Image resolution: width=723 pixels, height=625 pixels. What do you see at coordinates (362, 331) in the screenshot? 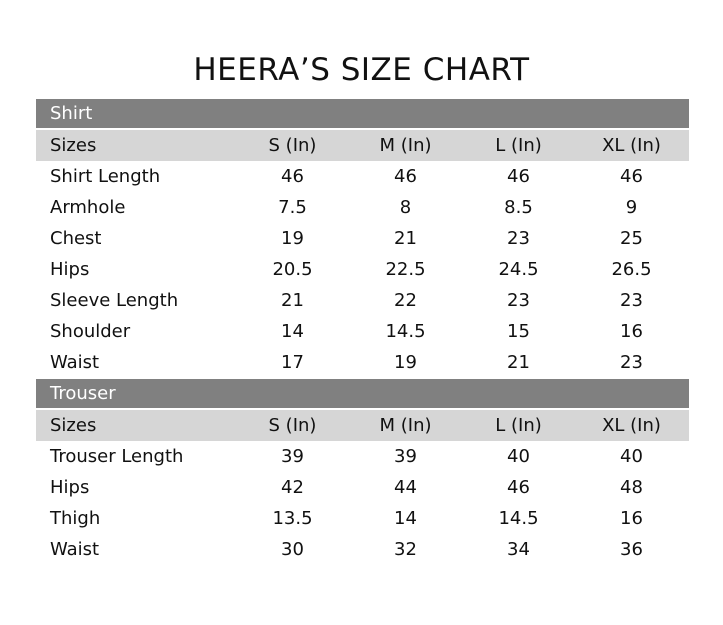
I see `table-row: Shoulder 14 14.5 15 16` at bounding box center [362, 331].